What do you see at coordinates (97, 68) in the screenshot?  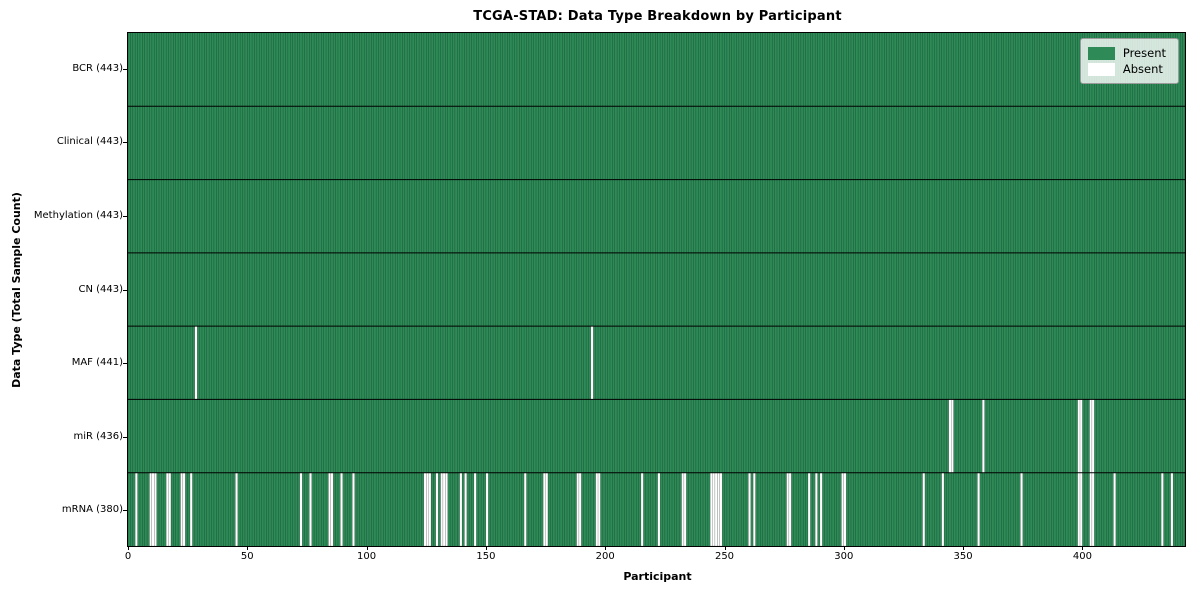 I see `y-tick-label-BCR: BCR (443)` at bounding box center [97, 68].